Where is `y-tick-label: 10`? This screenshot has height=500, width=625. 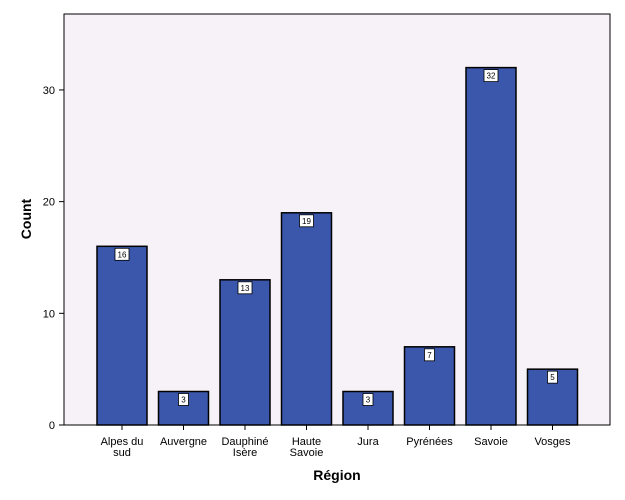 y-tick-label: 10 is located at coordinates (49, 314).